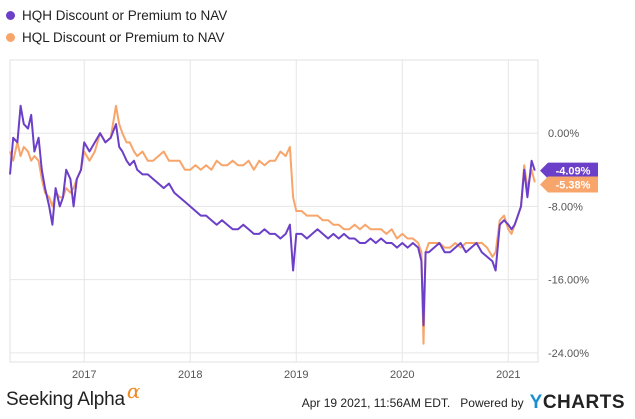 Image resolution: width=635 pixels, height=419 pixels. What do you see at coordinates (65, 399) in the screenshot?
I see `logo-text: Seeking Alpha` at bounding box center [65, 399].